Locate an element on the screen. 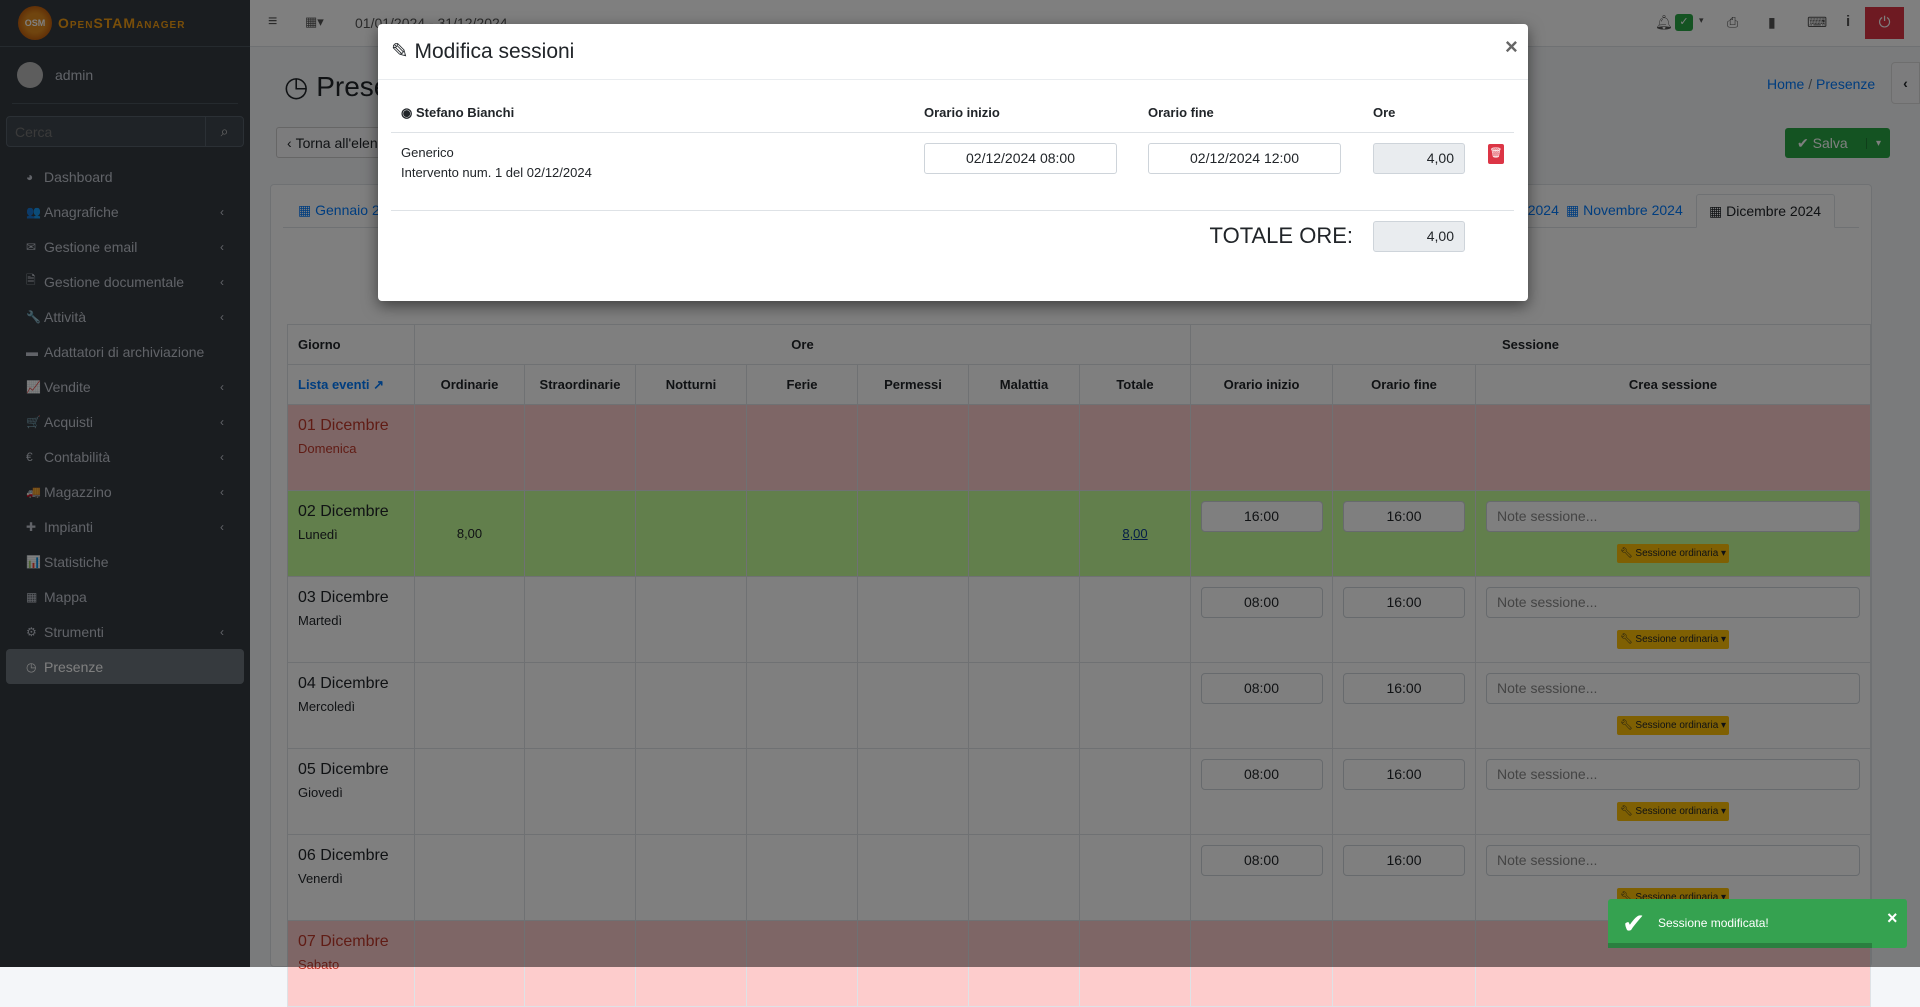  total-hours-field: 4,00 is located at coordinates (1419, 236).